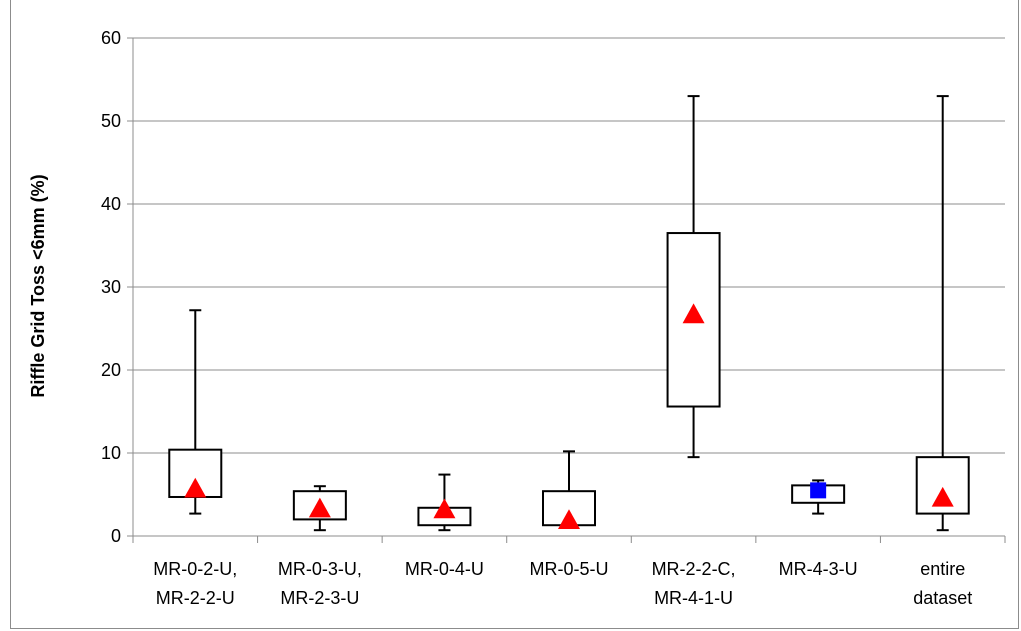 This screenshot has width=1021, height=631. Describe the element at coordinates (444, 569) in the screenshot. I see `x-category-label: MR-0-4-U` at that location.